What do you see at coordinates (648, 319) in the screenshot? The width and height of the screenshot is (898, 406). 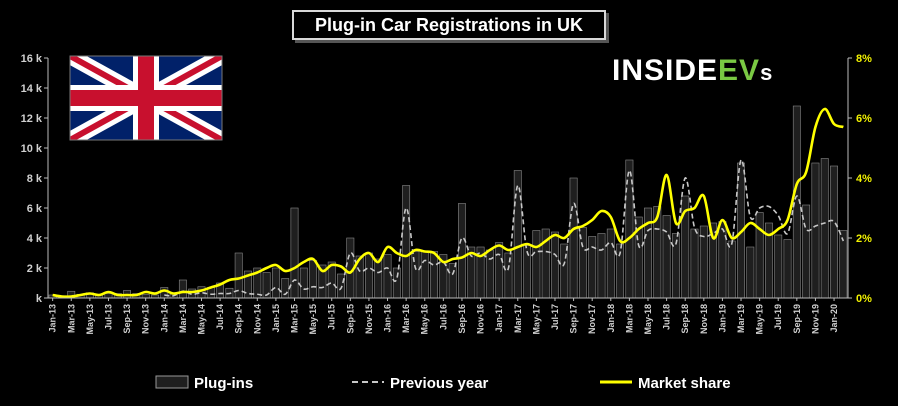 I see `x-tick-label: May-18` at bounding box center [648, 319].